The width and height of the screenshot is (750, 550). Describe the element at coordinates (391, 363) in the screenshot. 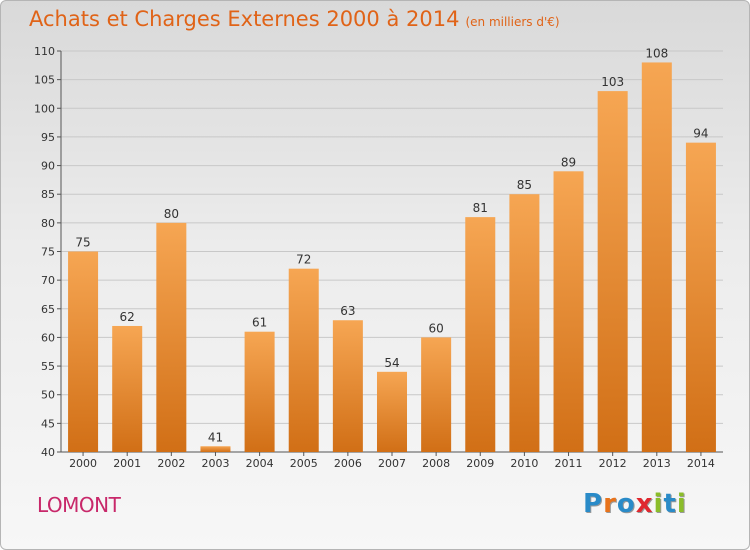

I see `data-label: 54` at that location.